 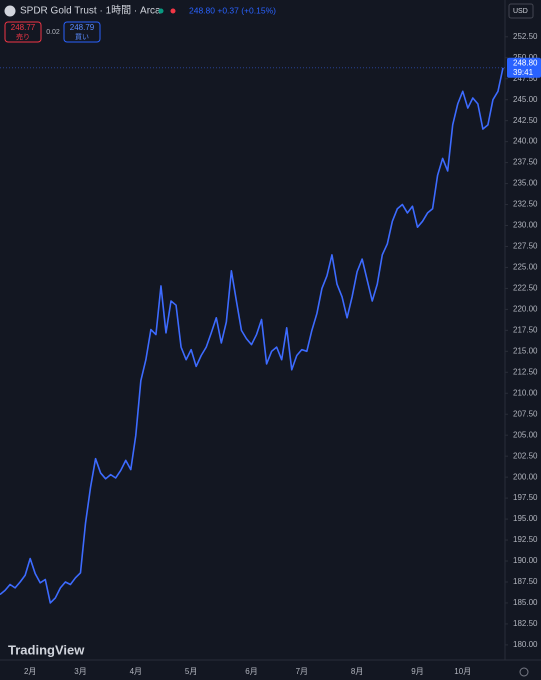 What do you see at coordinates (23, 27) in the screenshot?
I see `sell-price: 248.77` at bounding box center [23, 27].